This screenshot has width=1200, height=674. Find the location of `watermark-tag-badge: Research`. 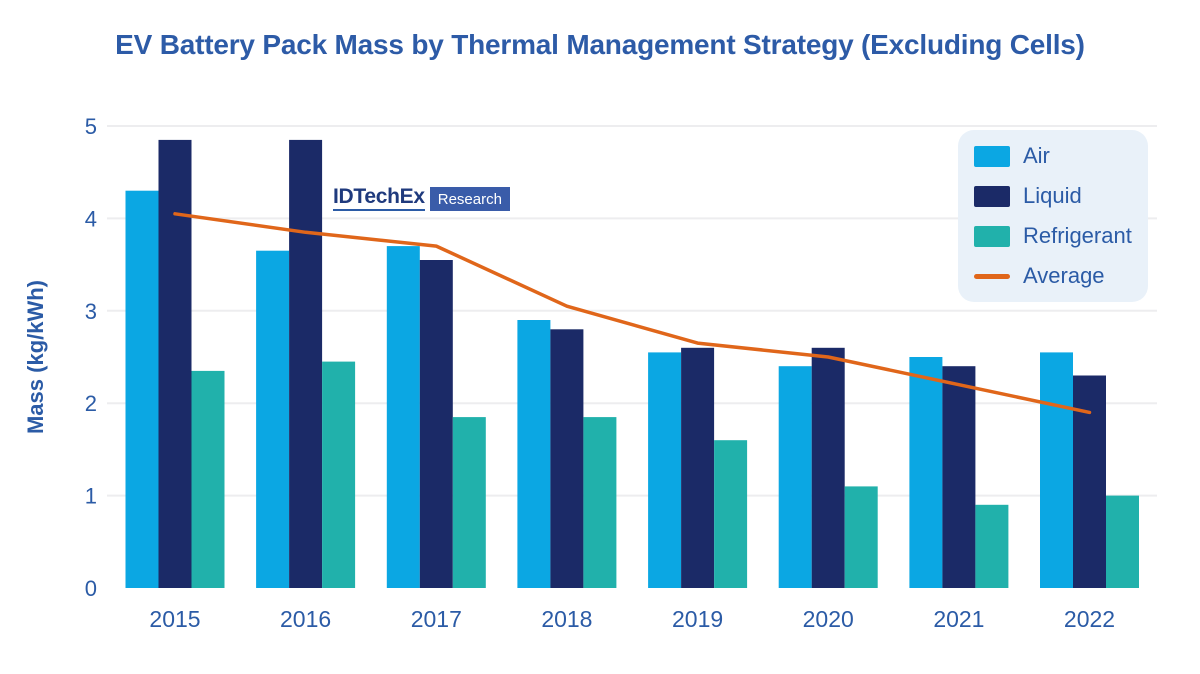

watermark-tag-badge: Research is located at coordinates (469, 199).